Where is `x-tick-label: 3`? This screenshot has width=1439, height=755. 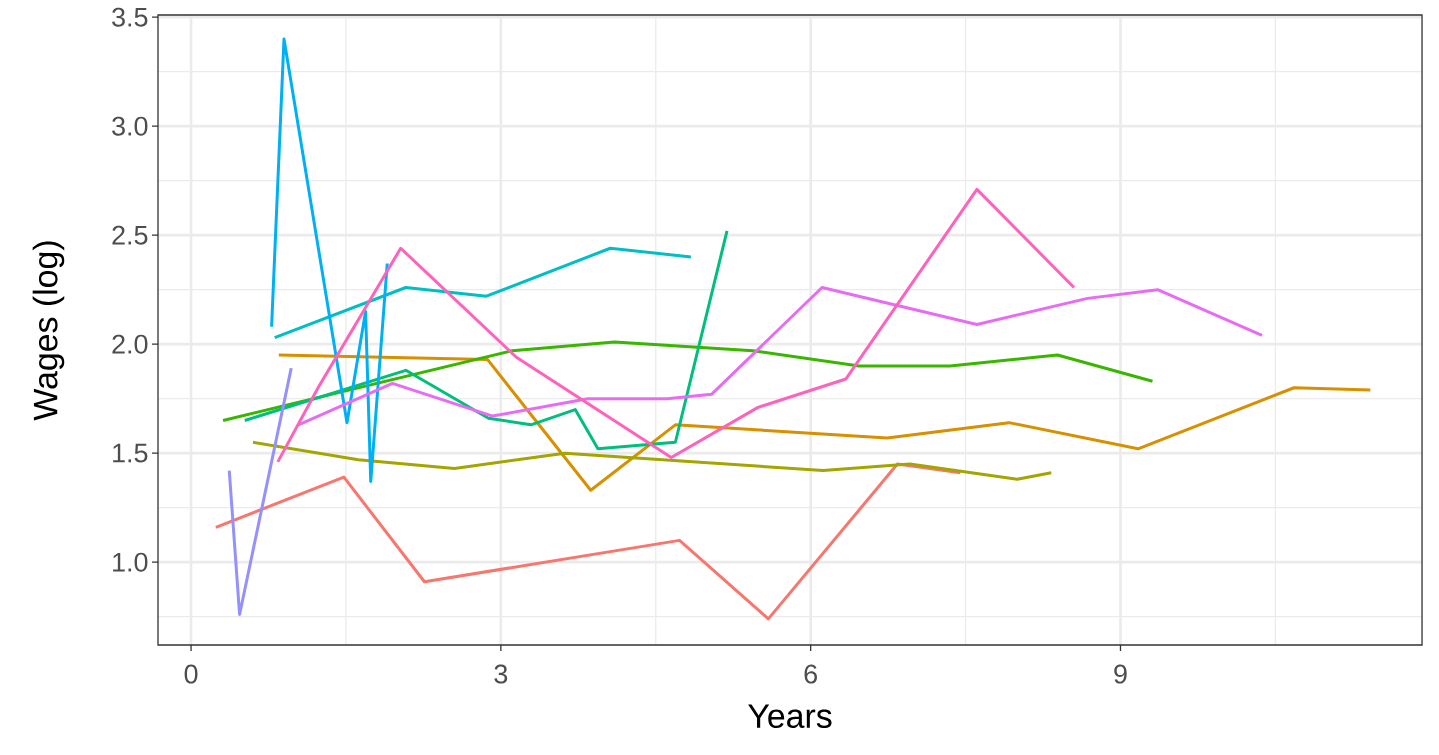 x-tick-label: 3 is located at coordinates (501, 674).